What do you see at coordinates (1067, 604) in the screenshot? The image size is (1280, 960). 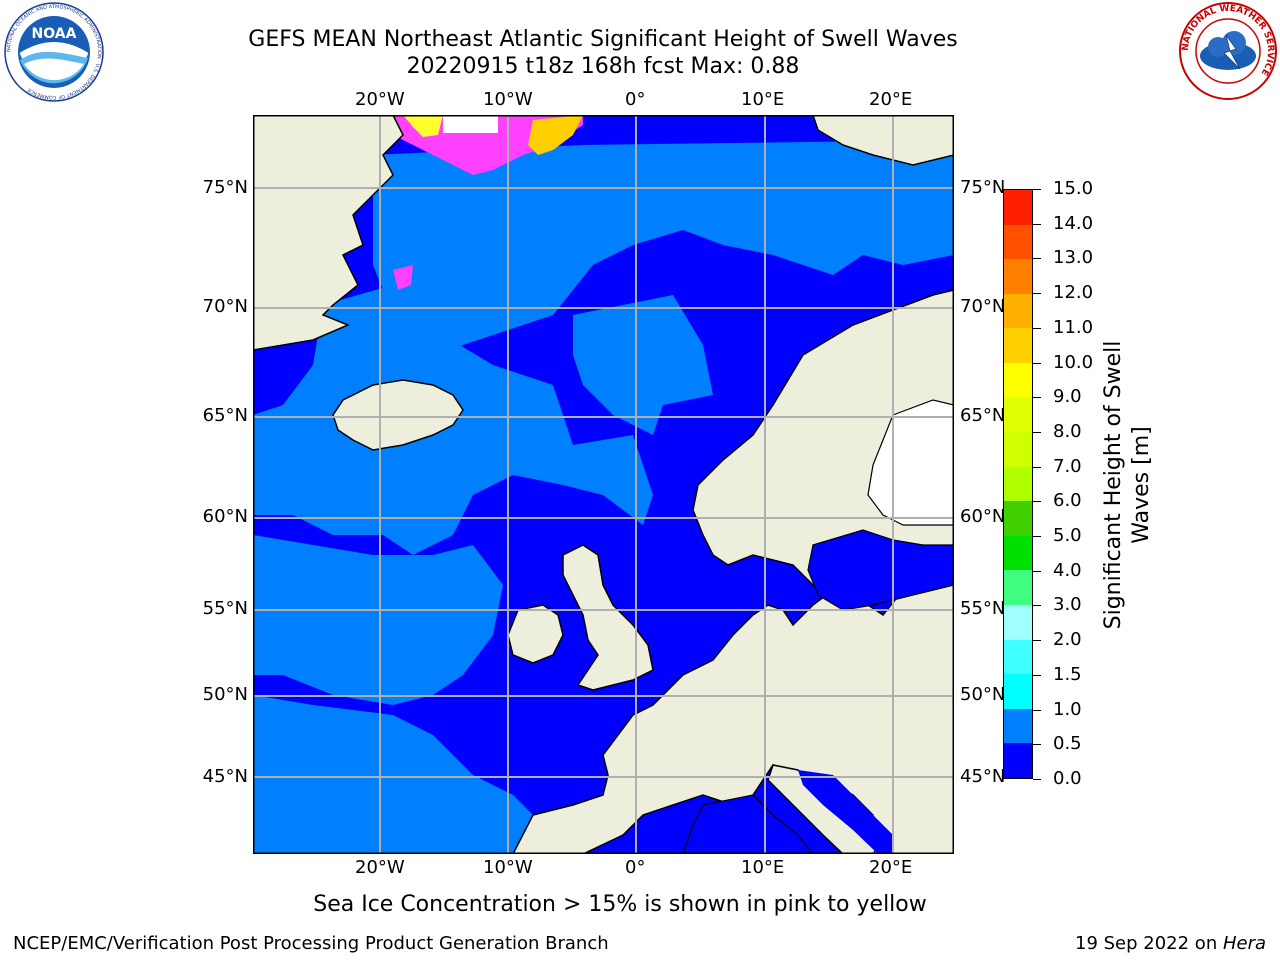 I see `colorbar-tick-label: 3.0` at bounding box center [1067, 604].